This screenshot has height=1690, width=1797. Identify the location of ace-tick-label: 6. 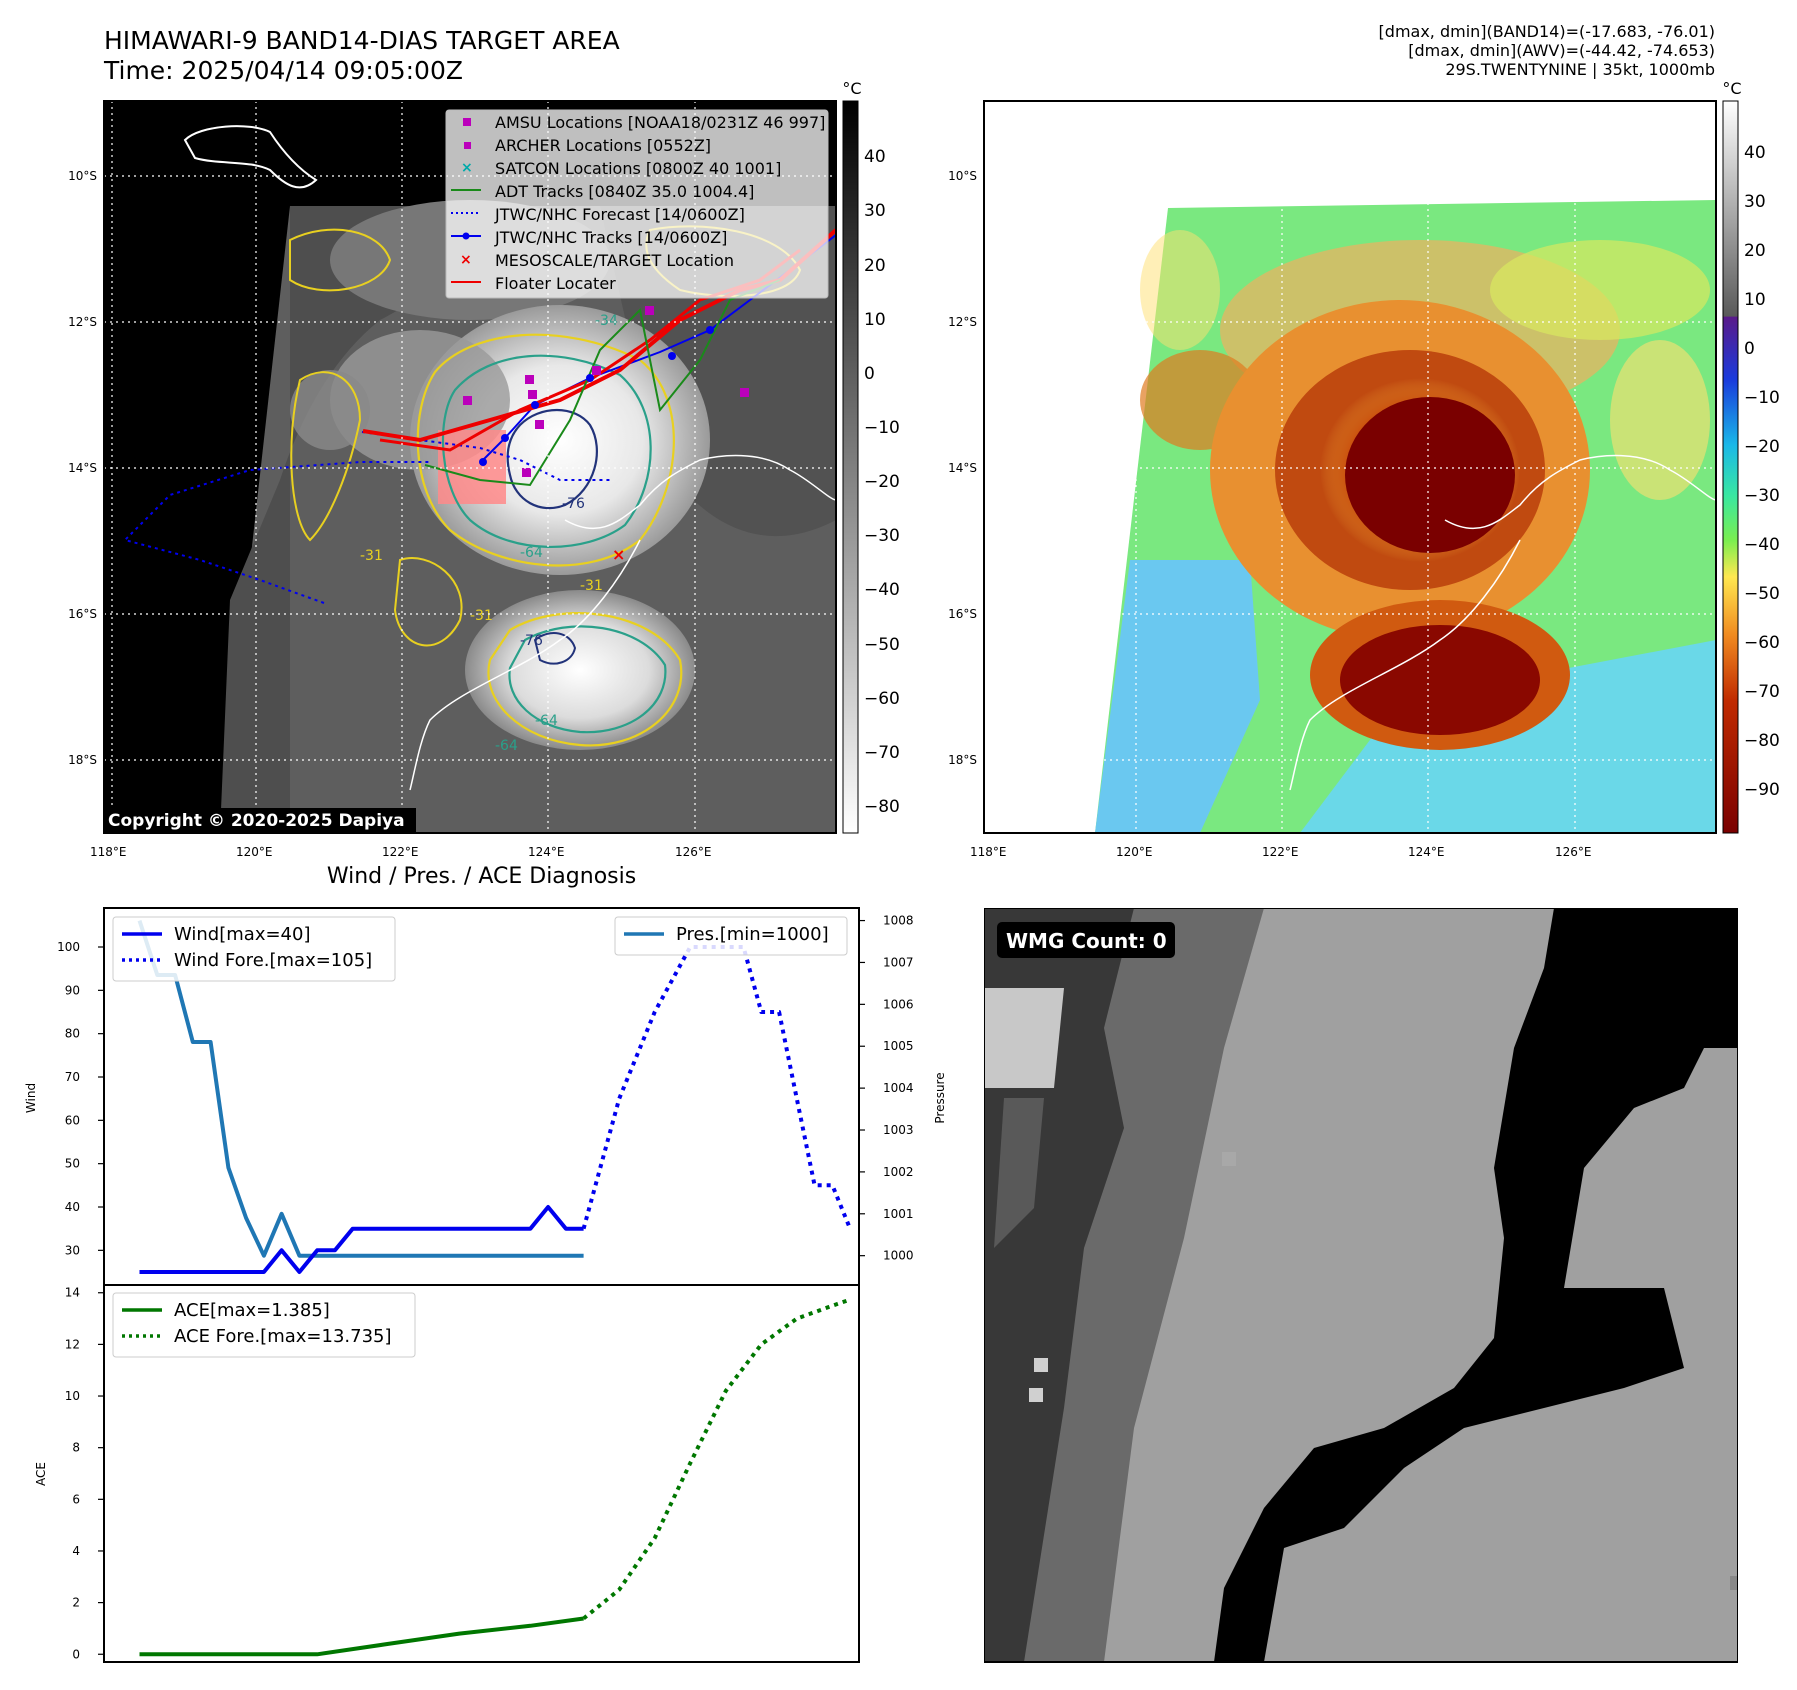
(76, 1499).